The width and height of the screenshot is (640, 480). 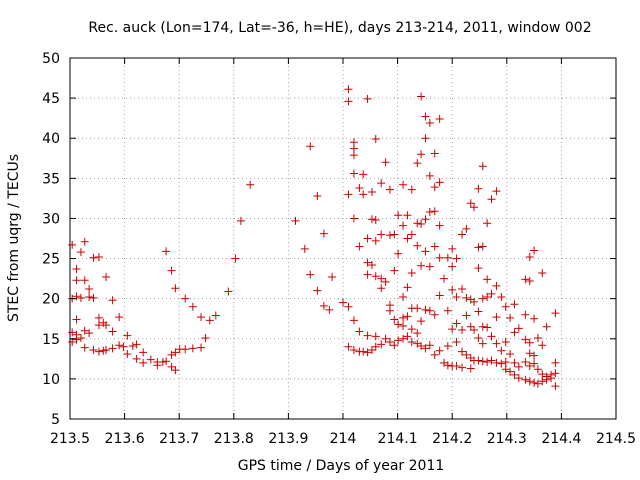 I want to click on x-tick-label: 213.6, so click(x=125, y=439).